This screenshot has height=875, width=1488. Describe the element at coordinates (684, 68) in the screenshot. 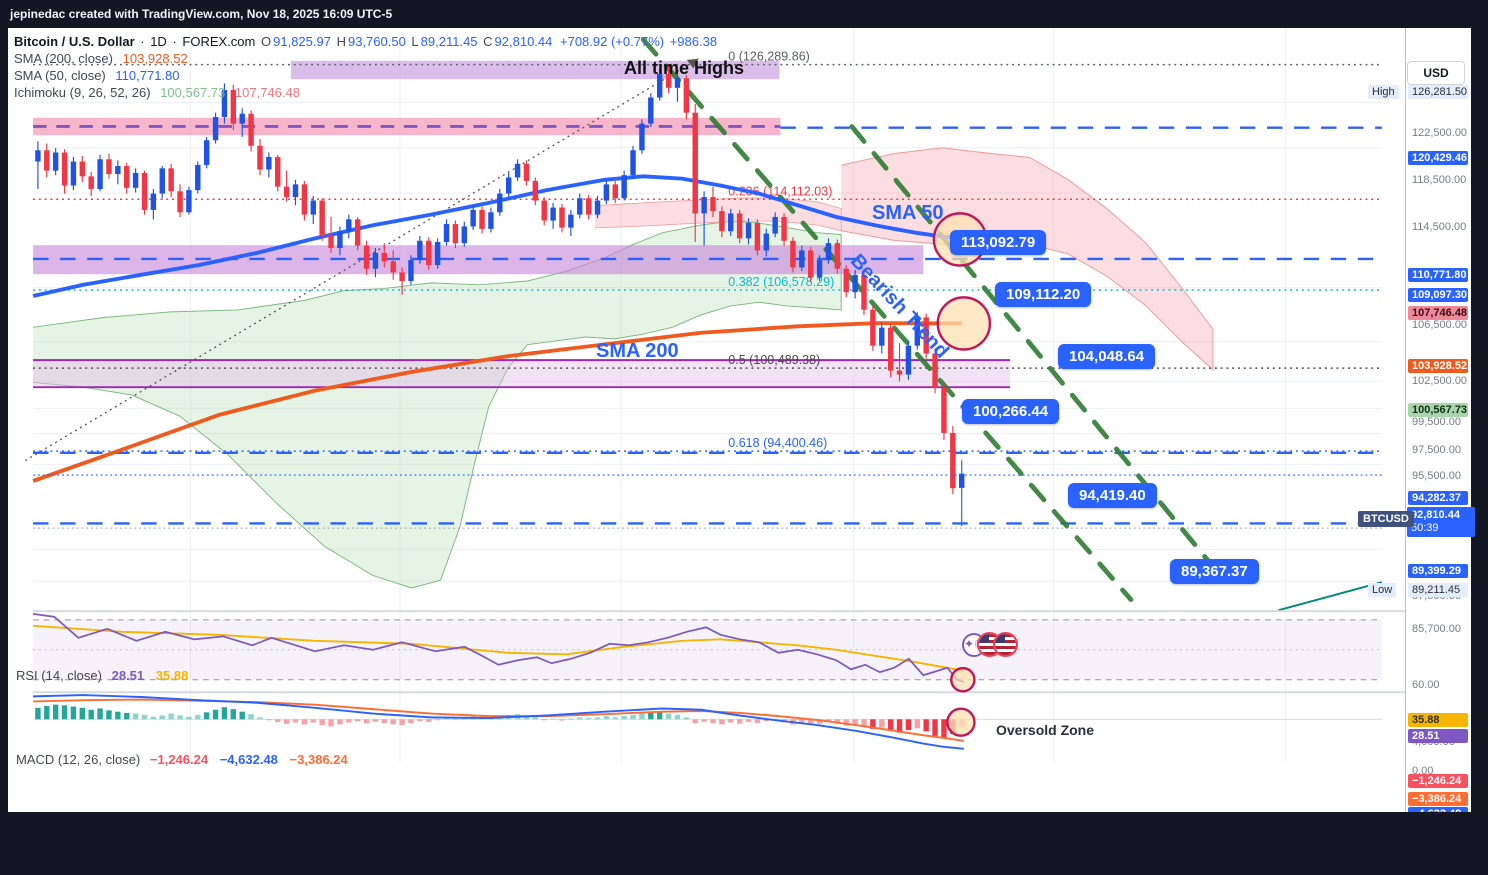

I see `all-time-highs-annotation: All time Highs` at that location.